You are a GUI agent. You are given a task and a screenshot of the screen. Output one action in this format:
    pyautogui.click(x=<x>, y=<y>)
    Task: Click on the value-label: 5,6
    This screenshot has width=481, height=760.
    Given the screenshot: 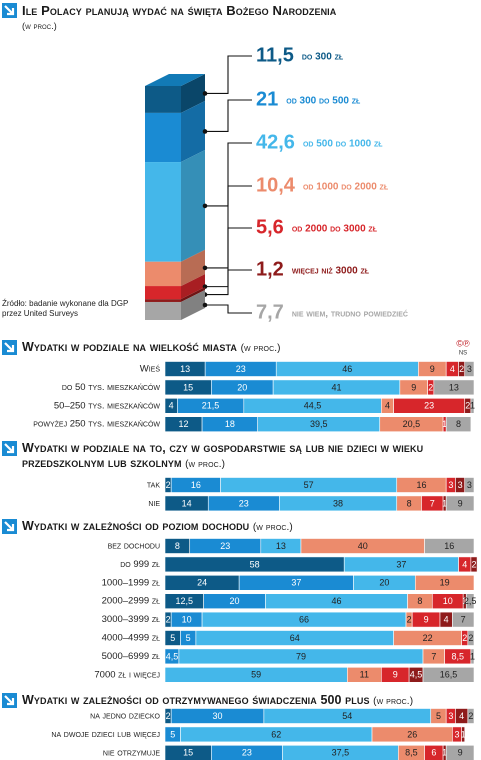 What is the action you would take?
    pyautogui.click(x=270, y=227)
    